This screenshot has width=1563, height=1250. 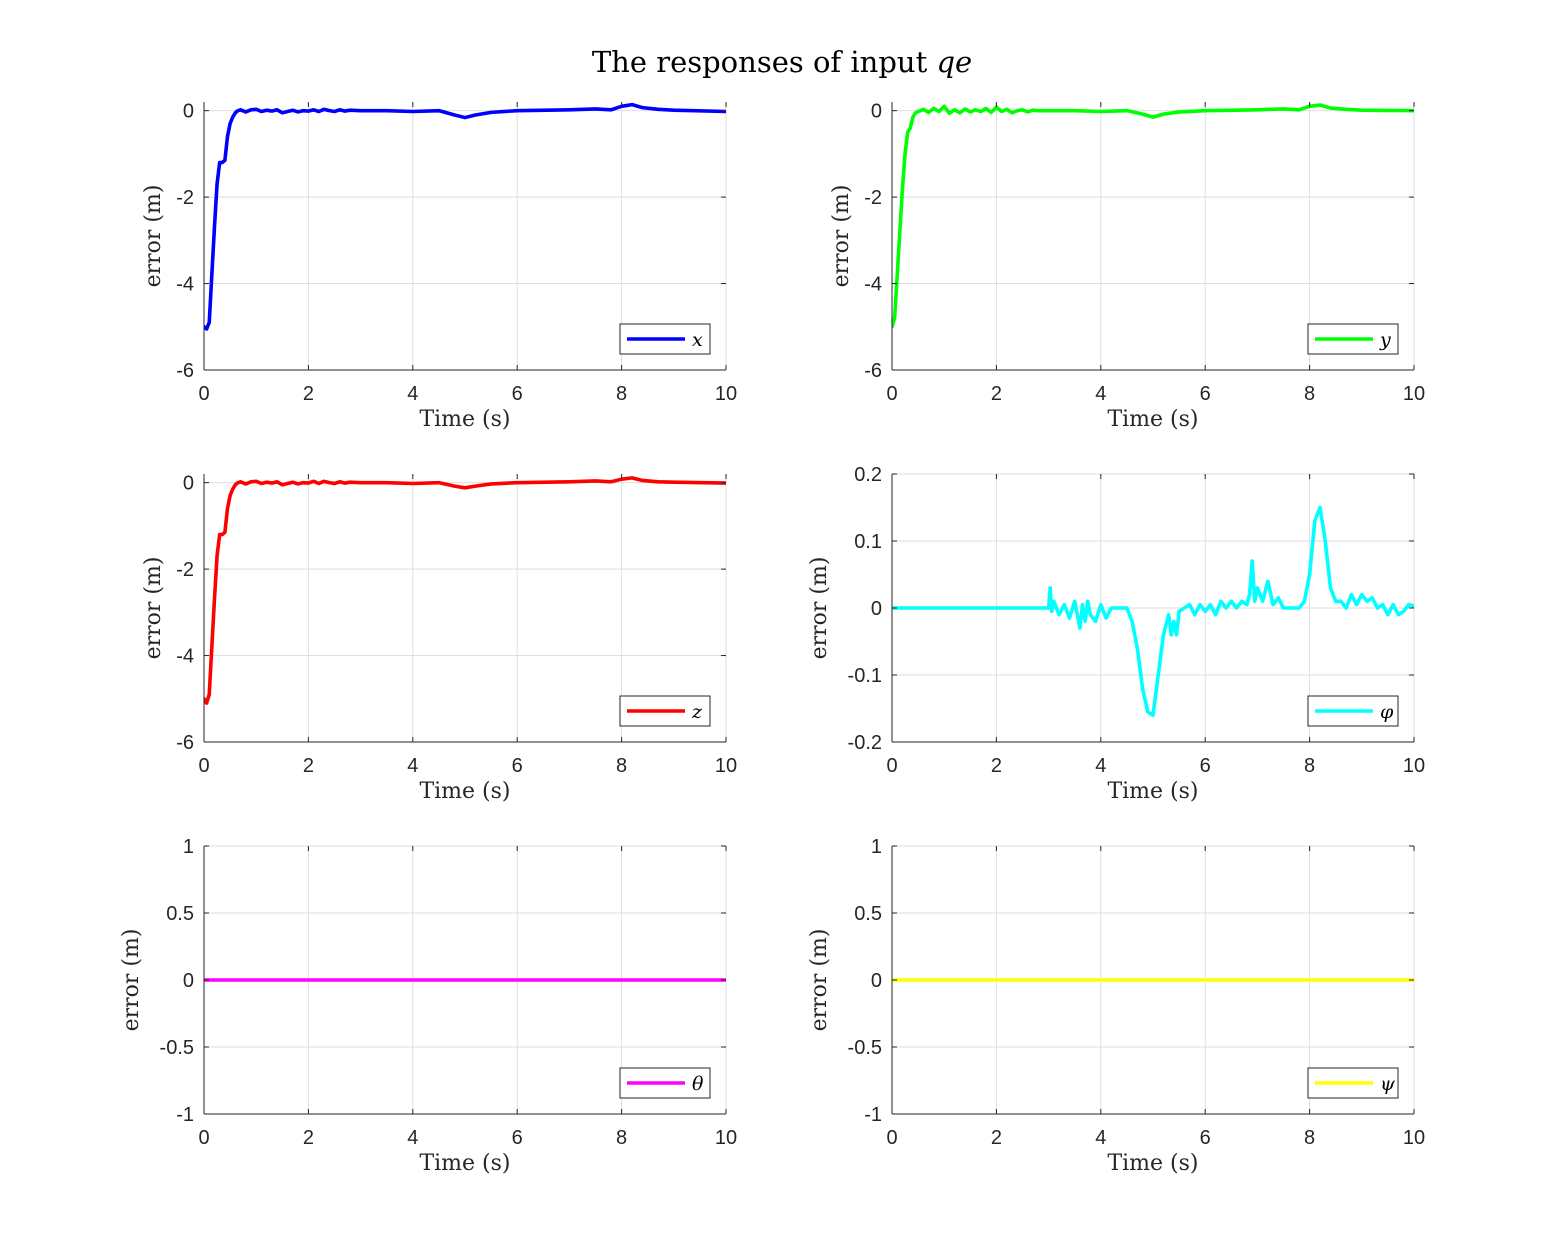 What do you see at coordinates (697, 340) in the screenshot?
I see `legend-label-x: x` at bounding box center [697, 340].